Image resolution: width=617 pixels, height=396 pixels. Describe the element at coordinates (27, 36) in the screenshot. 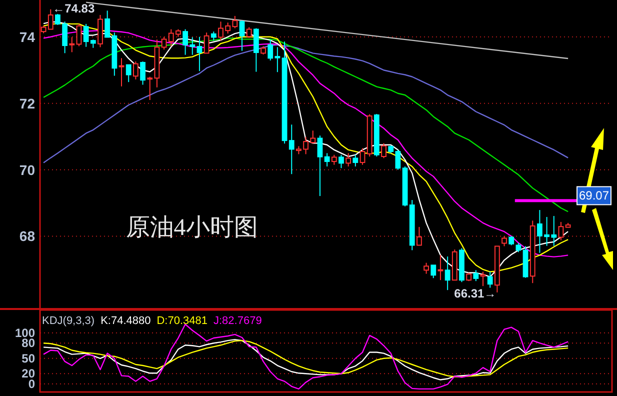

I see `y-tick-label: 74` at that location.